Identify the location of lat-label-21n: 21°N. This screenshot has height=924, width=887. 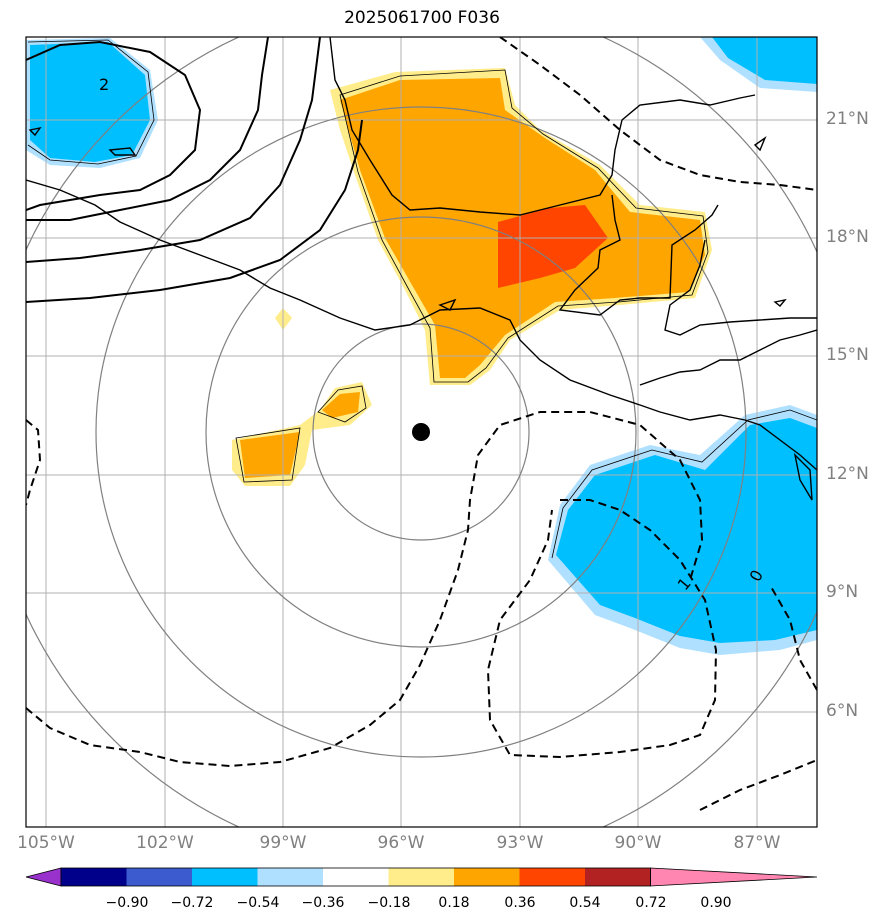
(847, 119).